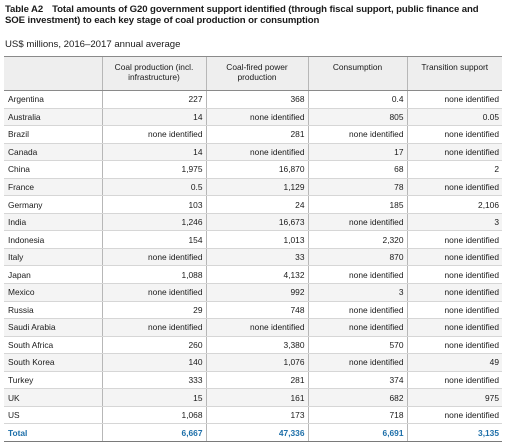 This screenshot has width=506, height=442. What do you see at coordinates (53, 117) in the screenshot?
I see `country-cell: Australia` at bounding box center [53, 117].